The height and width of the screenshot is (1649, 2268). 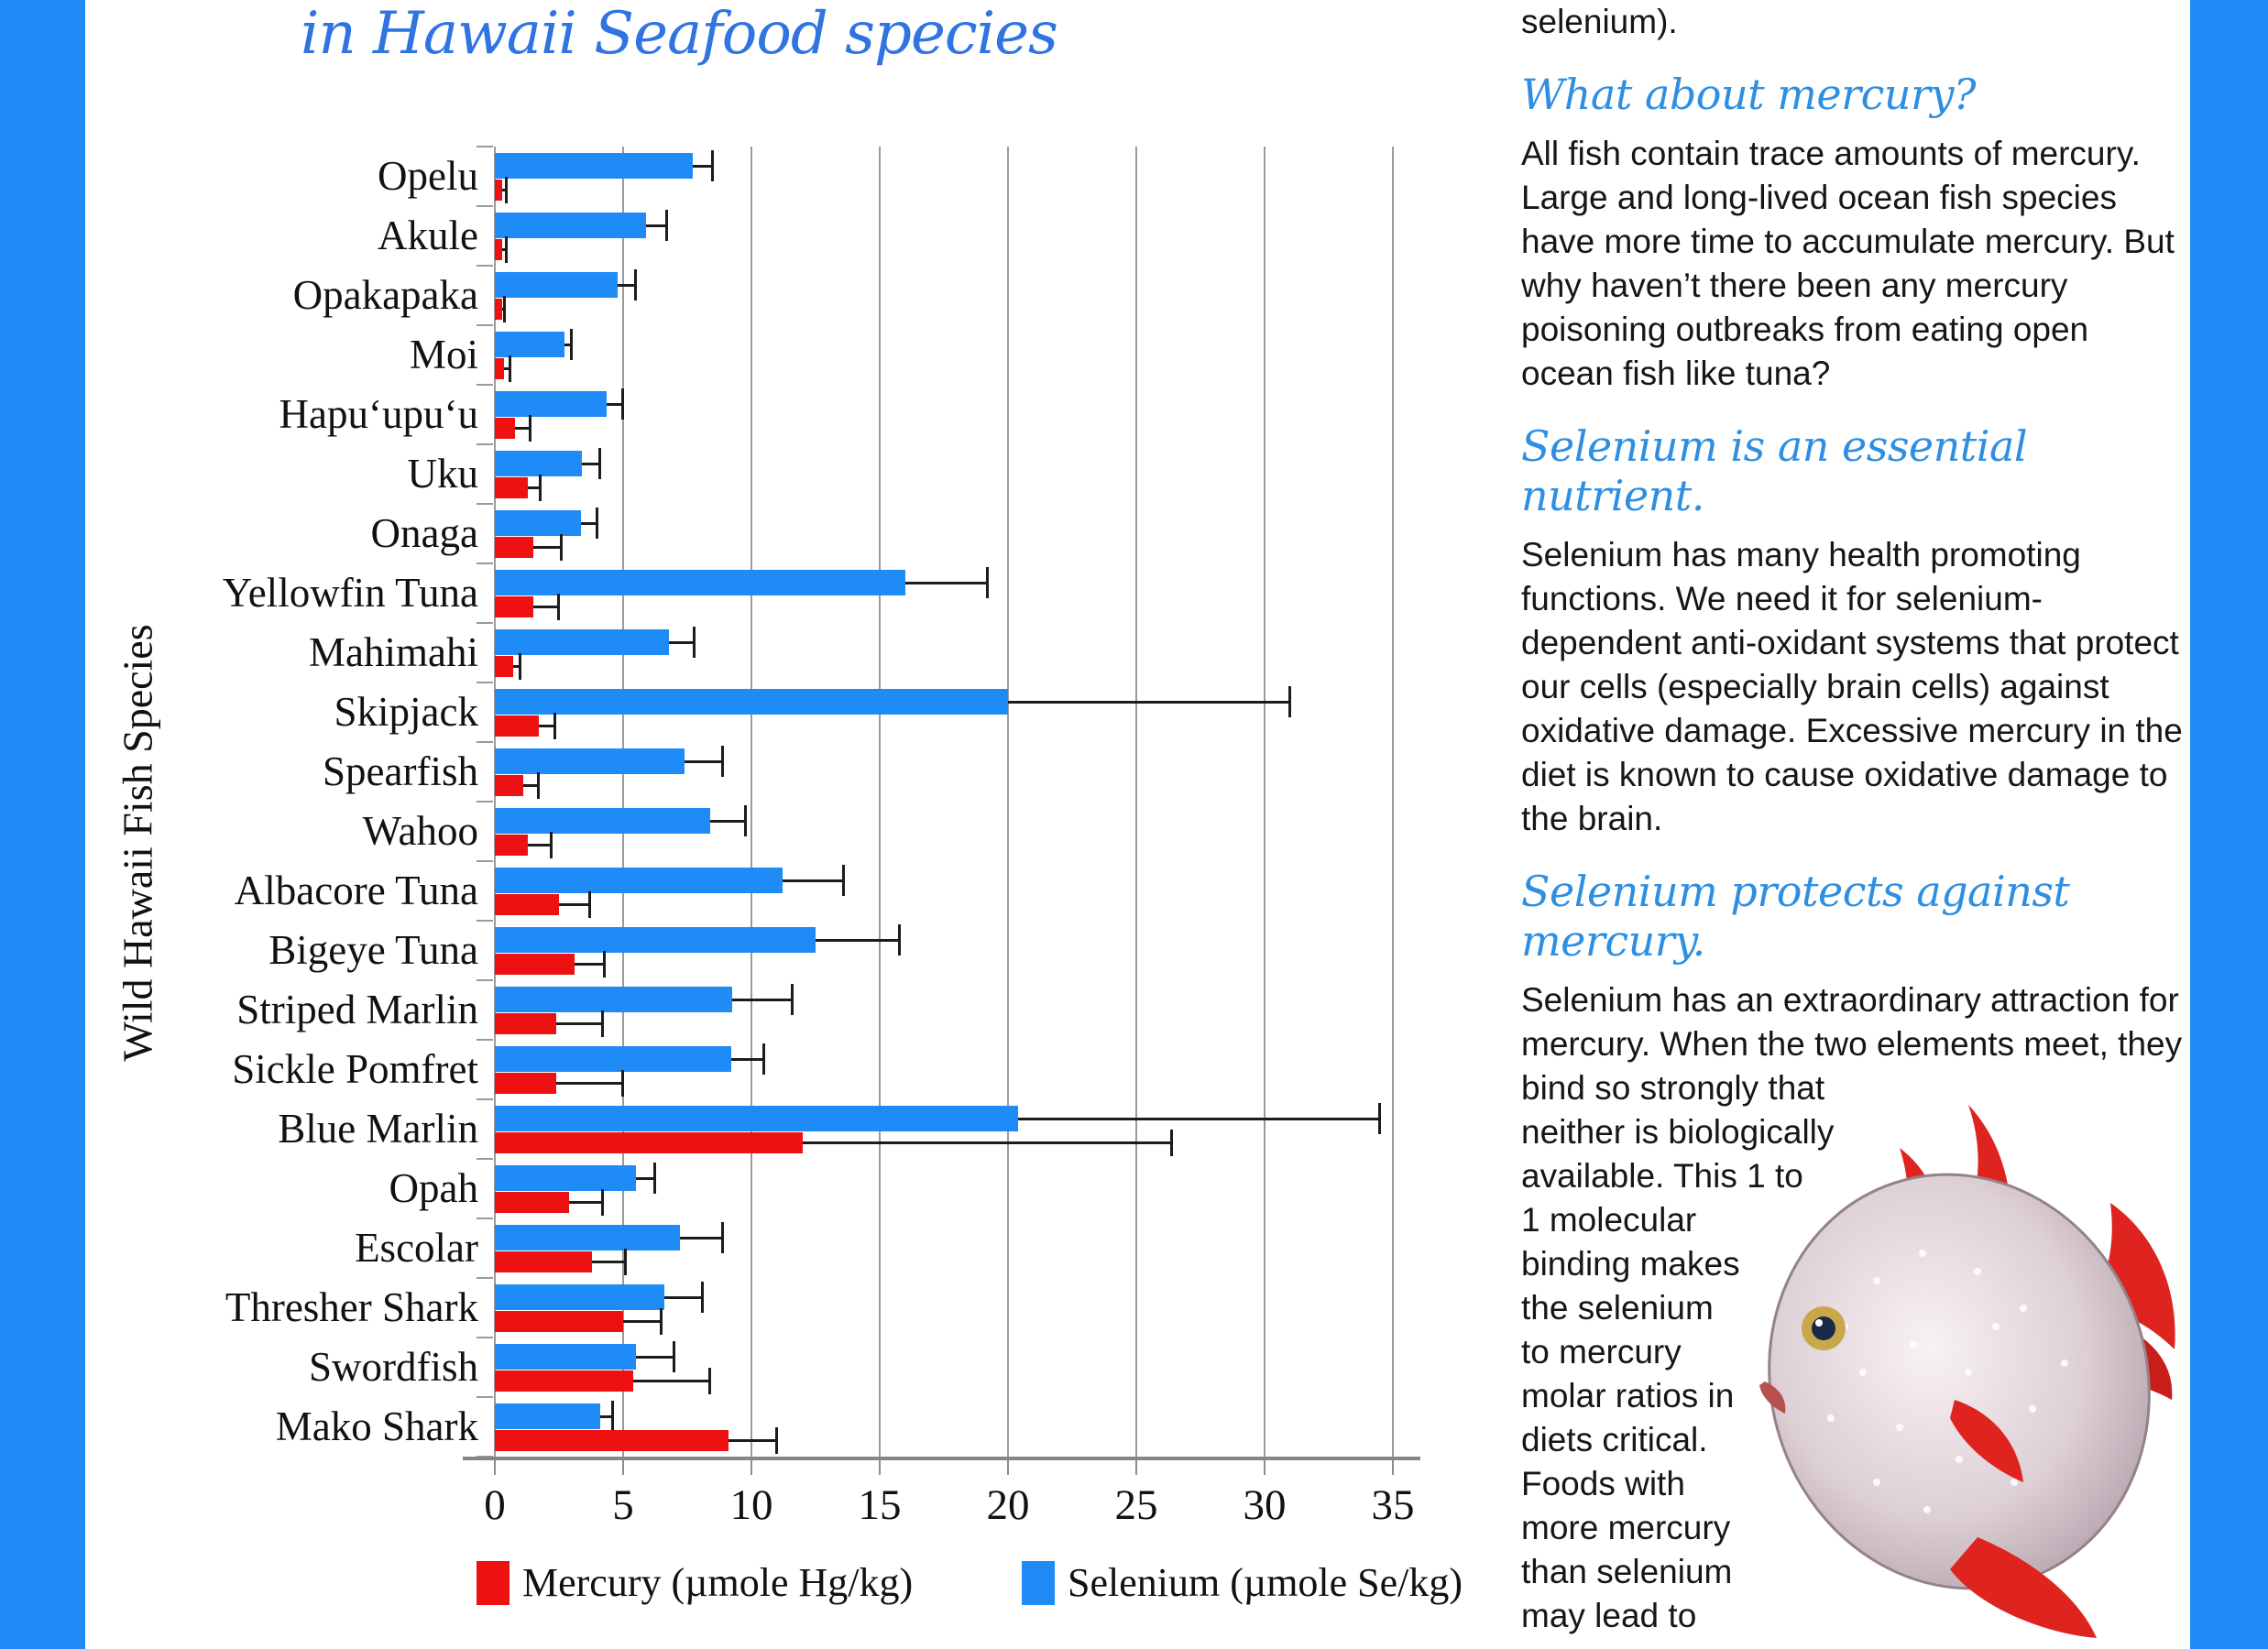 I want to click on species-label: Swordfish, so click(x=393, y=1367).